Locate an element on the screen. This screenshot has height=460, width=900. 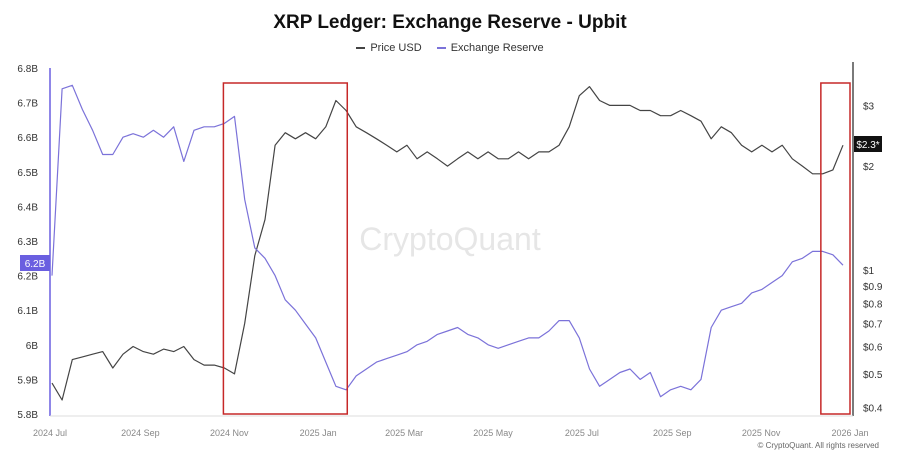
y-right-tick-label: $0.5 is located at coordinates (873, 375).